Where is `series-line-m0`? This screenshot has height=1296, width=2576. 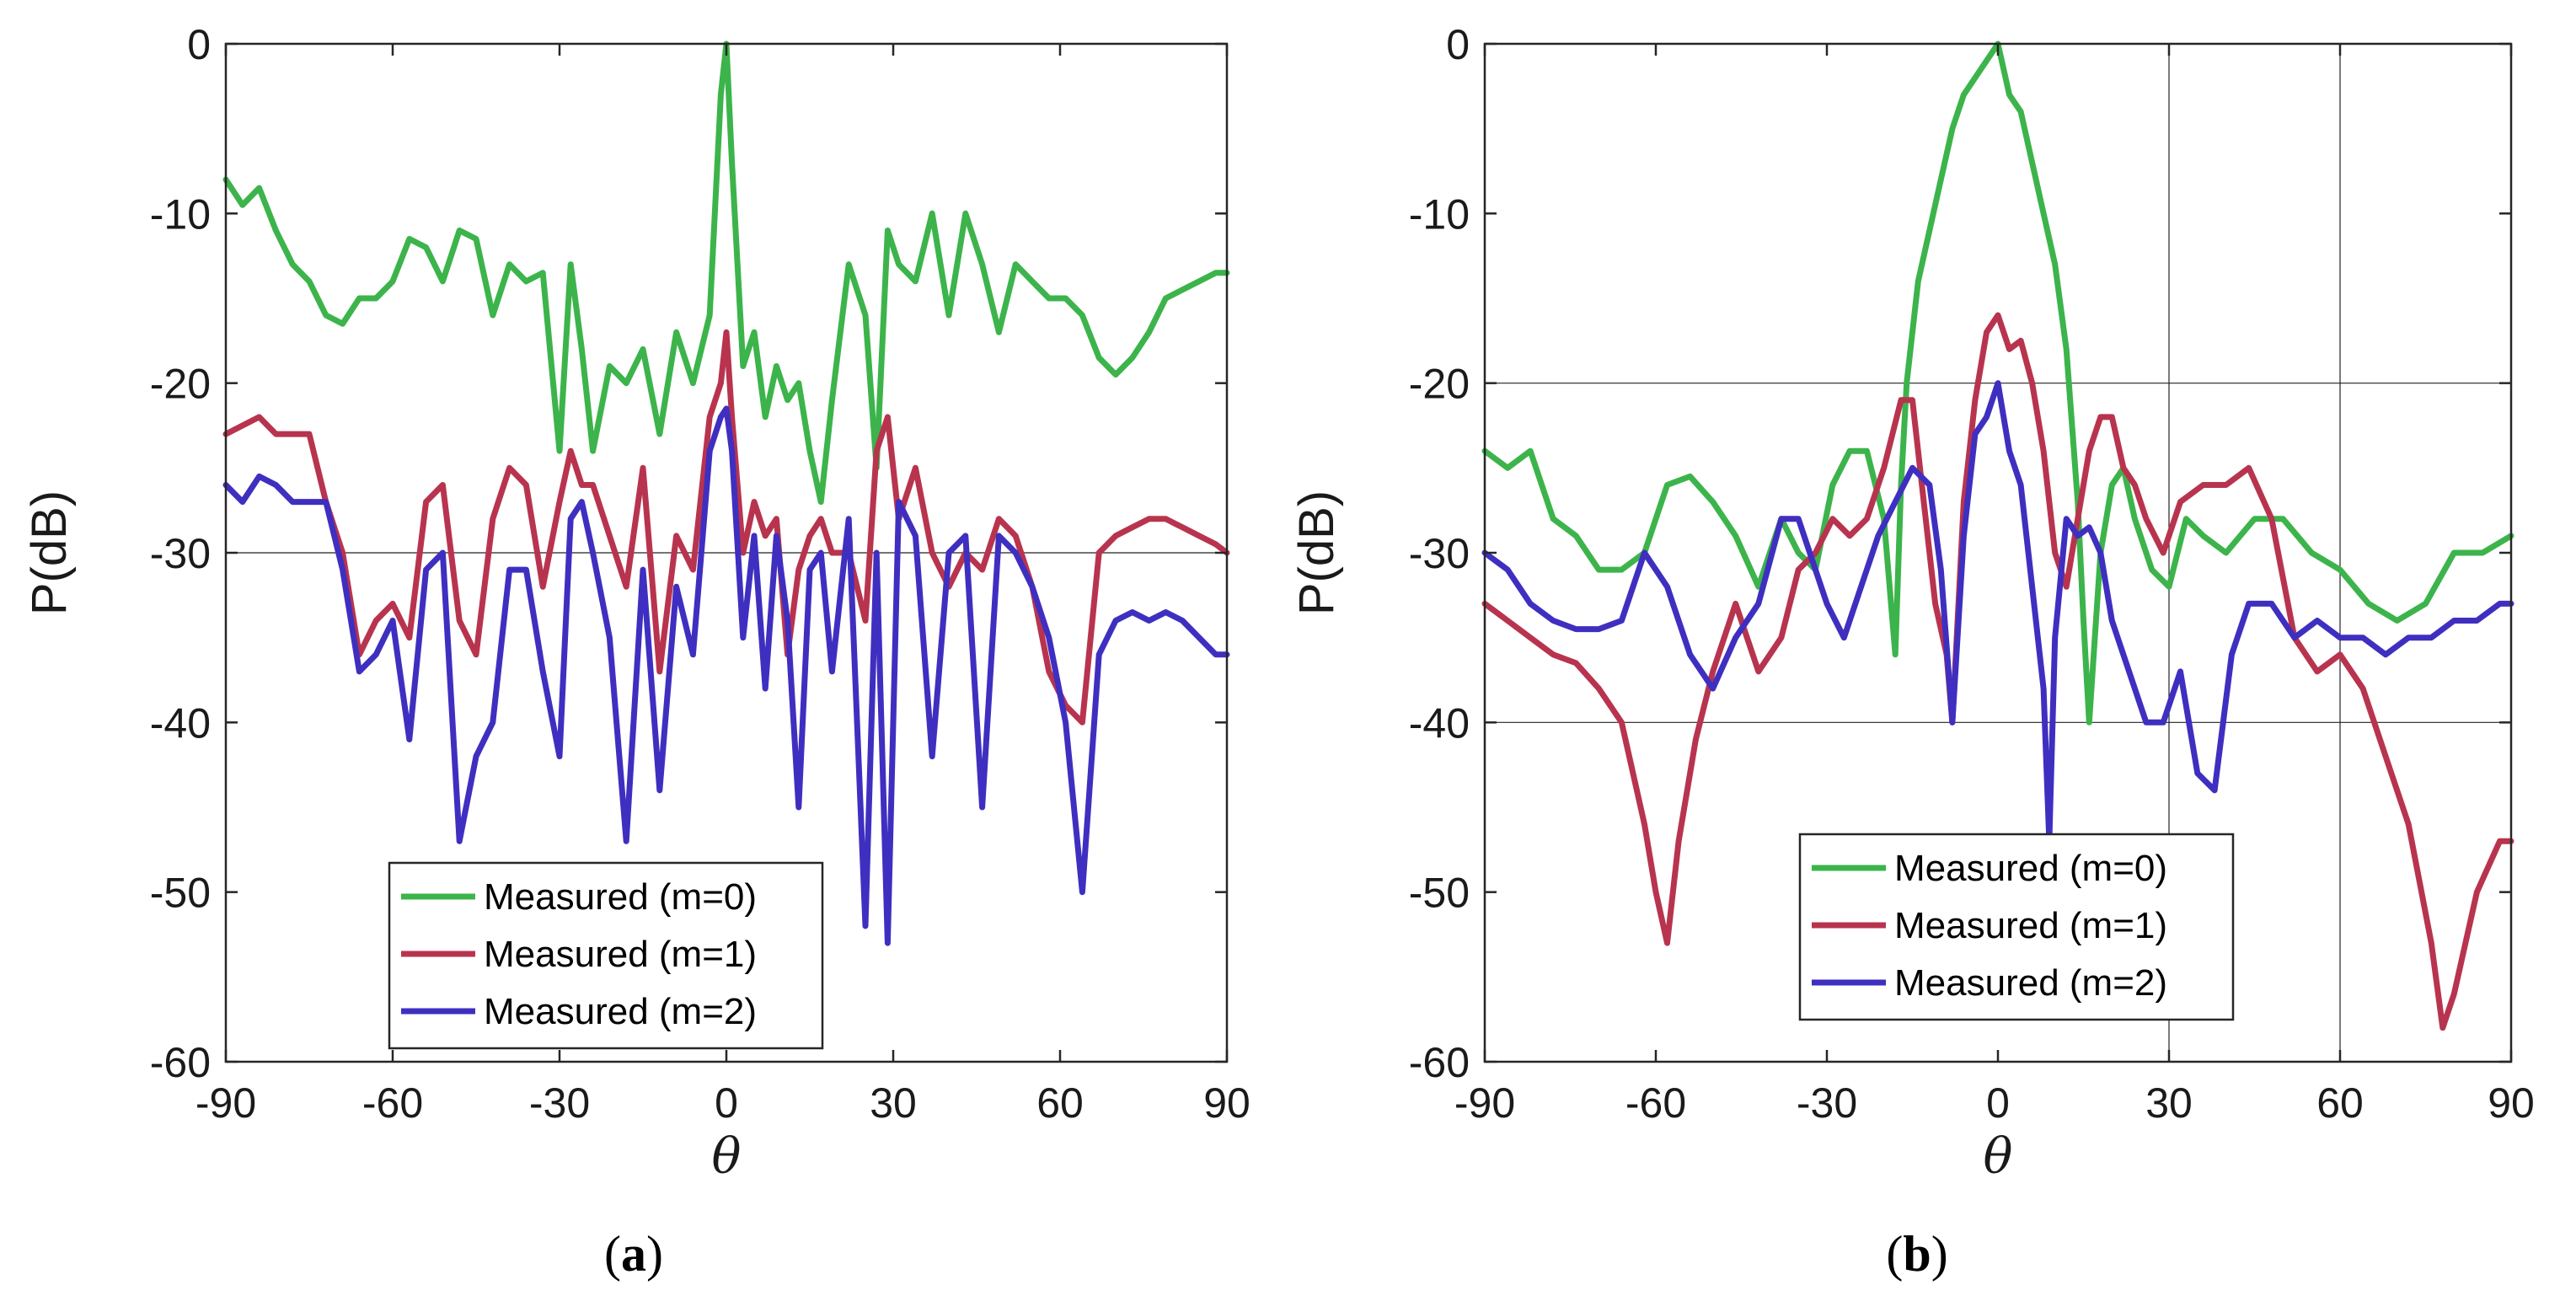
series-line-m0 is located at coordinates (726, 273).